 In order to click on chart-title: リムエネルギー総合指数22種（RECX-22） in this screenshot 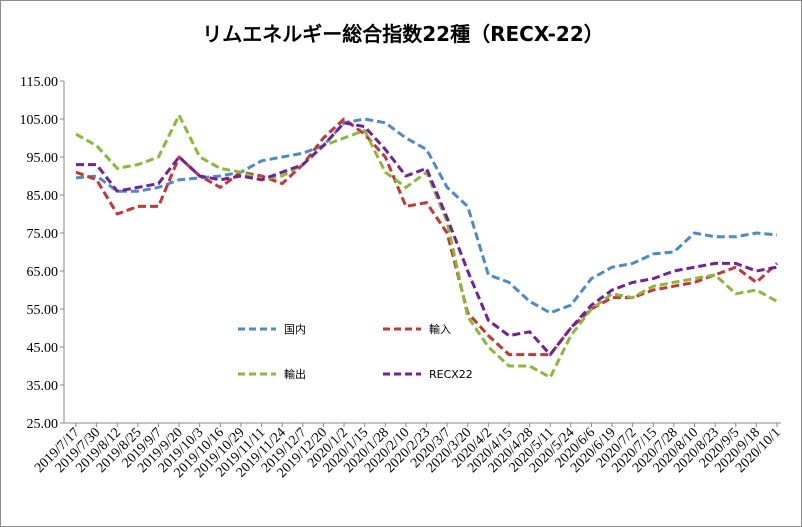, I will do `click(403, 34)`.